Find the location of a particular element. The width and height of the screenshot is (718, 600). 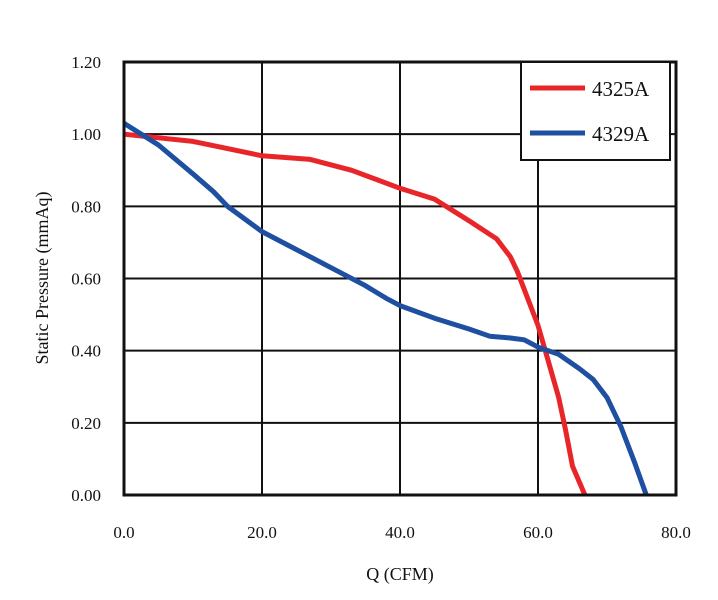

legend: 4325A 4329A is located at coordinates (595, 111).